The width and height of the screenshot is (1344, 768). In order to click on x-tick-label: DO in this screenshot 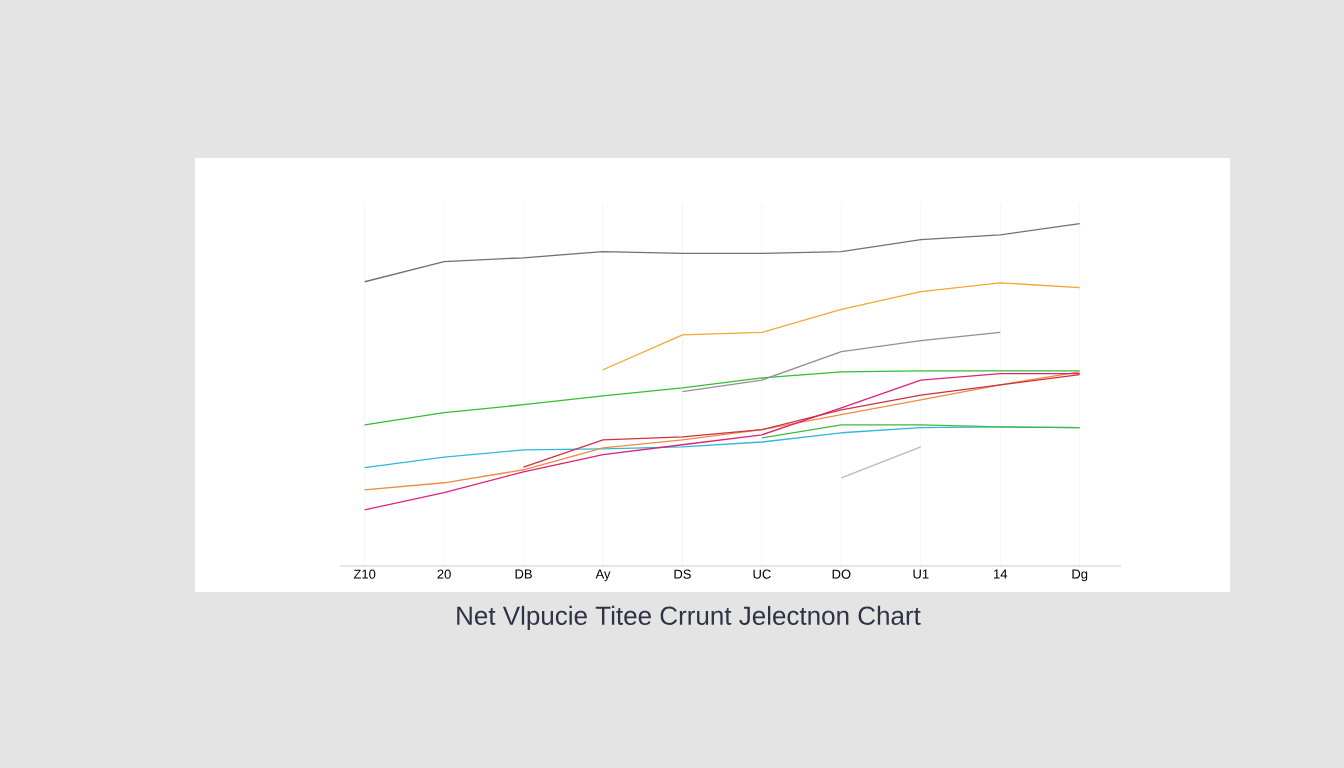, I will do `click(841, 574)`.